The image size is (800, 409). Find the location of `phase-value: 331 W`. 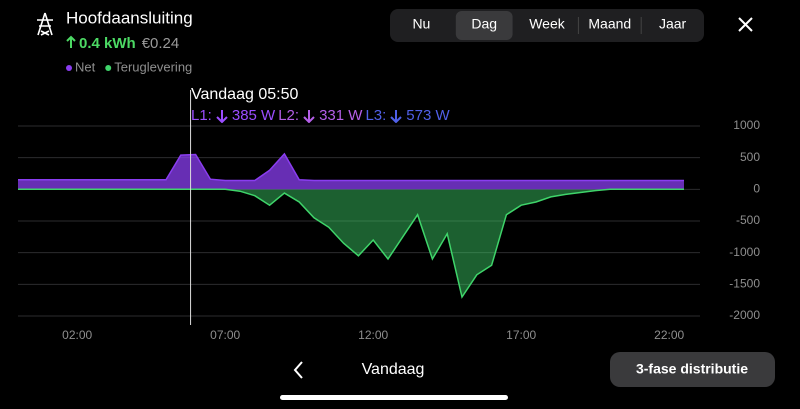

phase-value: 331 W is located at coordinates (341, 115).